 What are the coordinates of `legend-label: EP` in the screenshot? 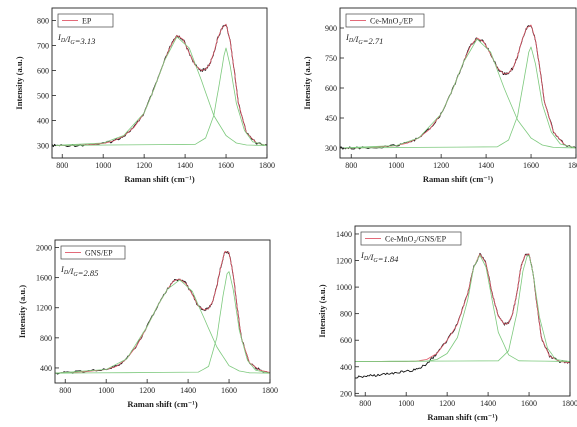 It's located at (87, 21).